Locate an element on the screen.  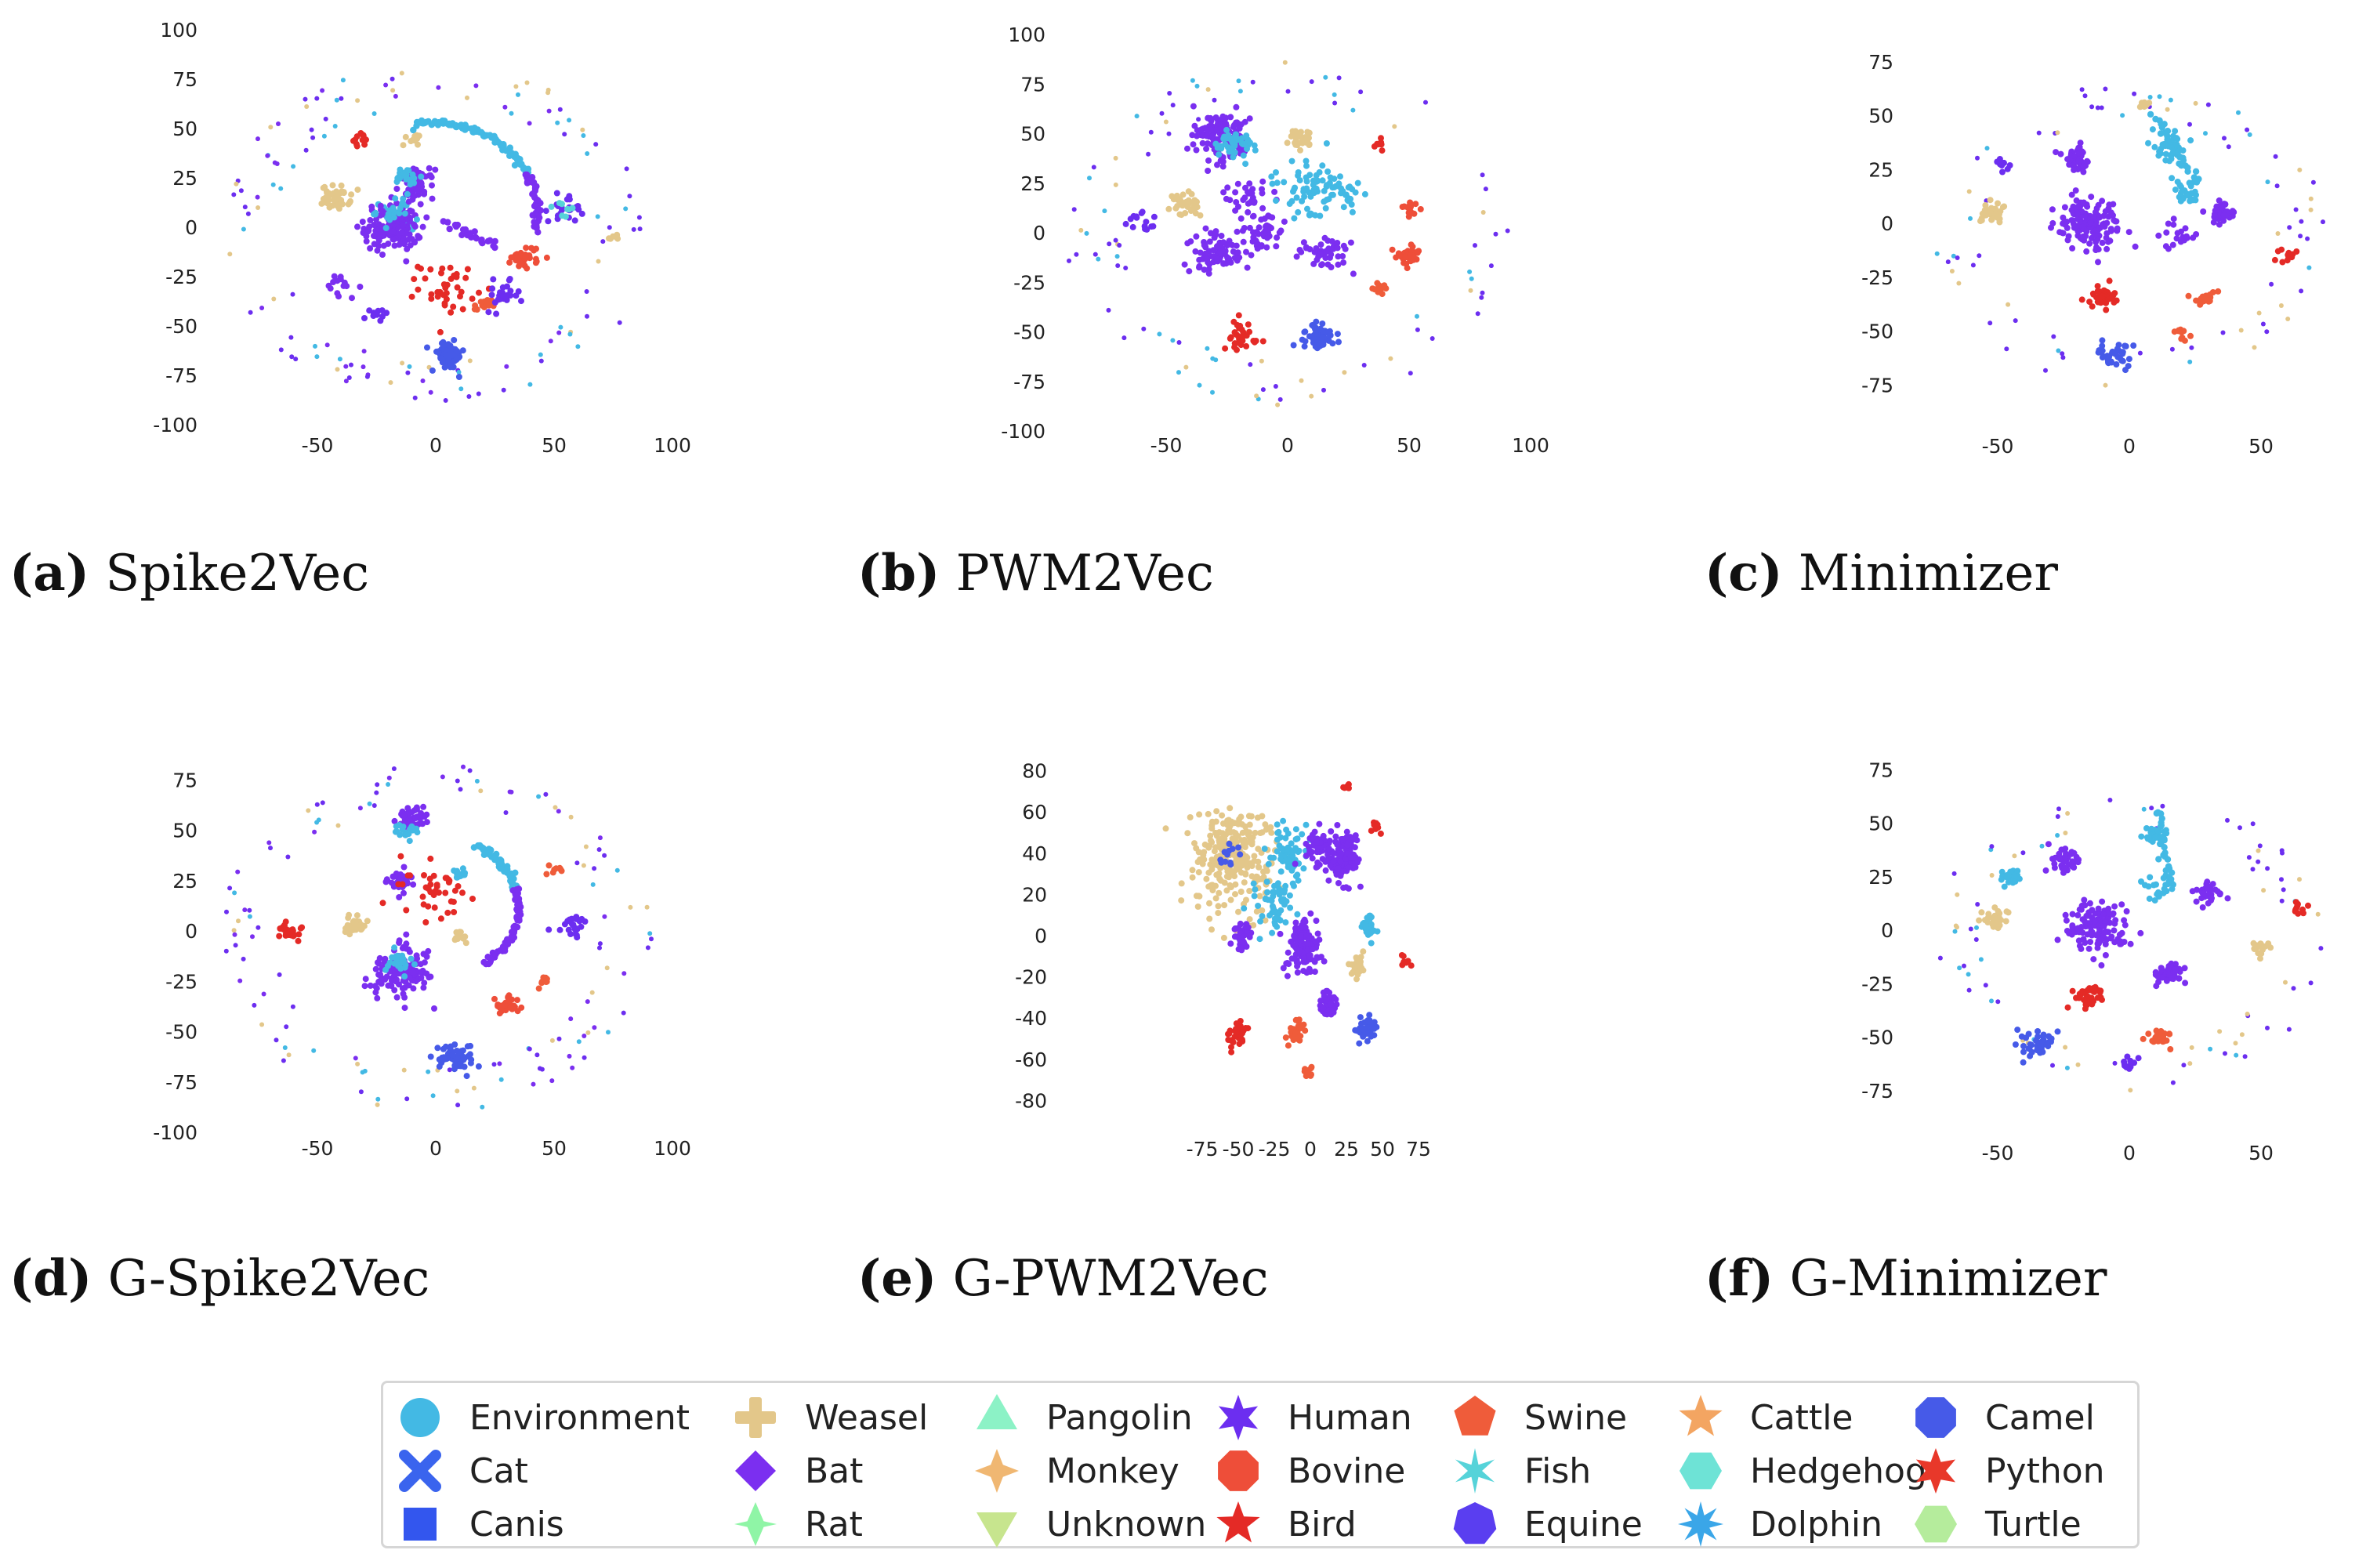
y-tick-label: -100 is located at coordinates (175, 1133).